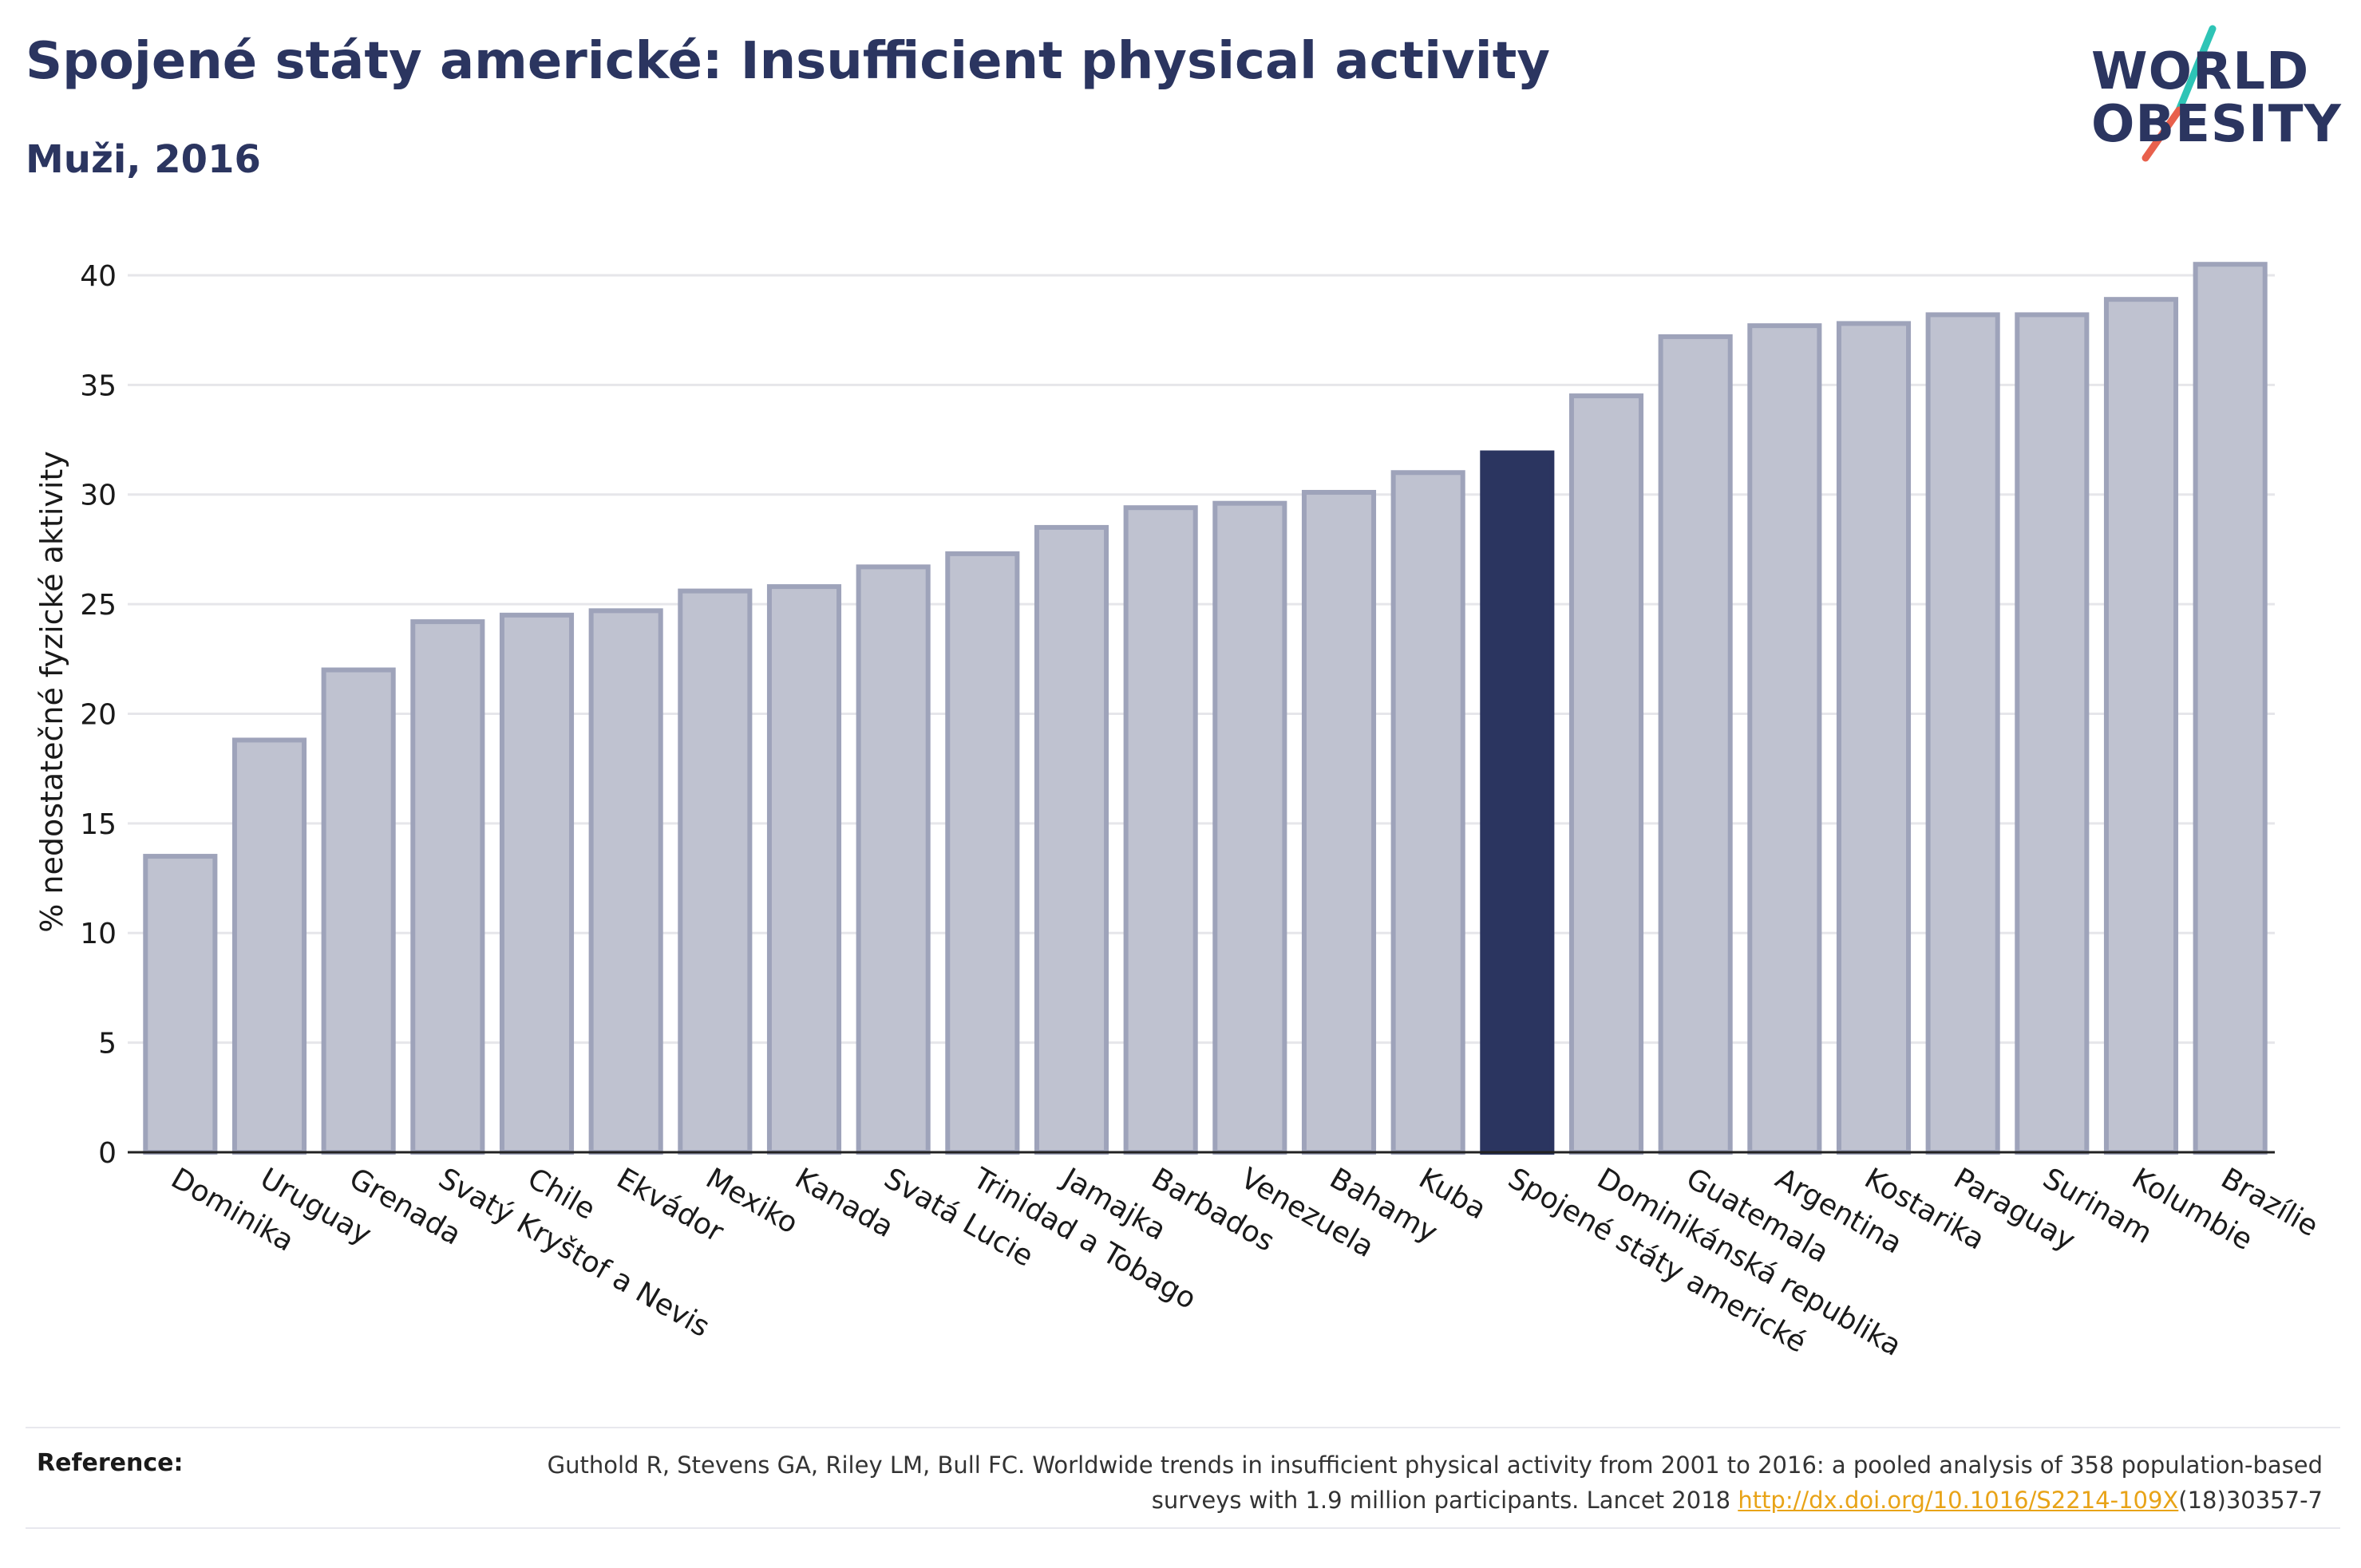  What do you see at coordinates (143, 159) in the screenshot?
I see `chart-subtitle: Muži, 2016` at bounding box center [143, 159].